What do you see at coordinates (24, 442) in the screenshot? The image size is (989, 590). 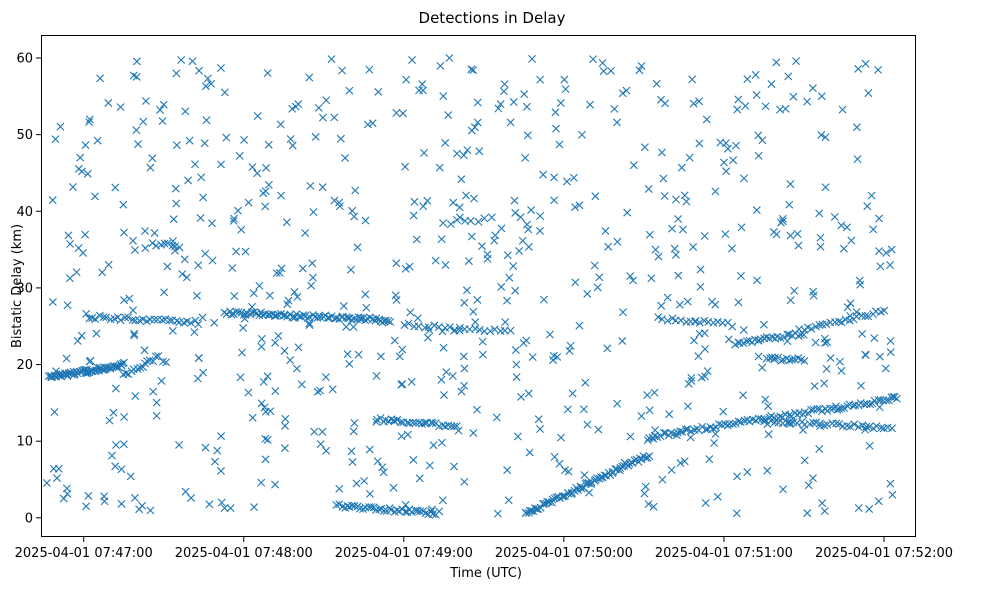 I see `y-tick-label: 10` at bounding box center [24, 442].